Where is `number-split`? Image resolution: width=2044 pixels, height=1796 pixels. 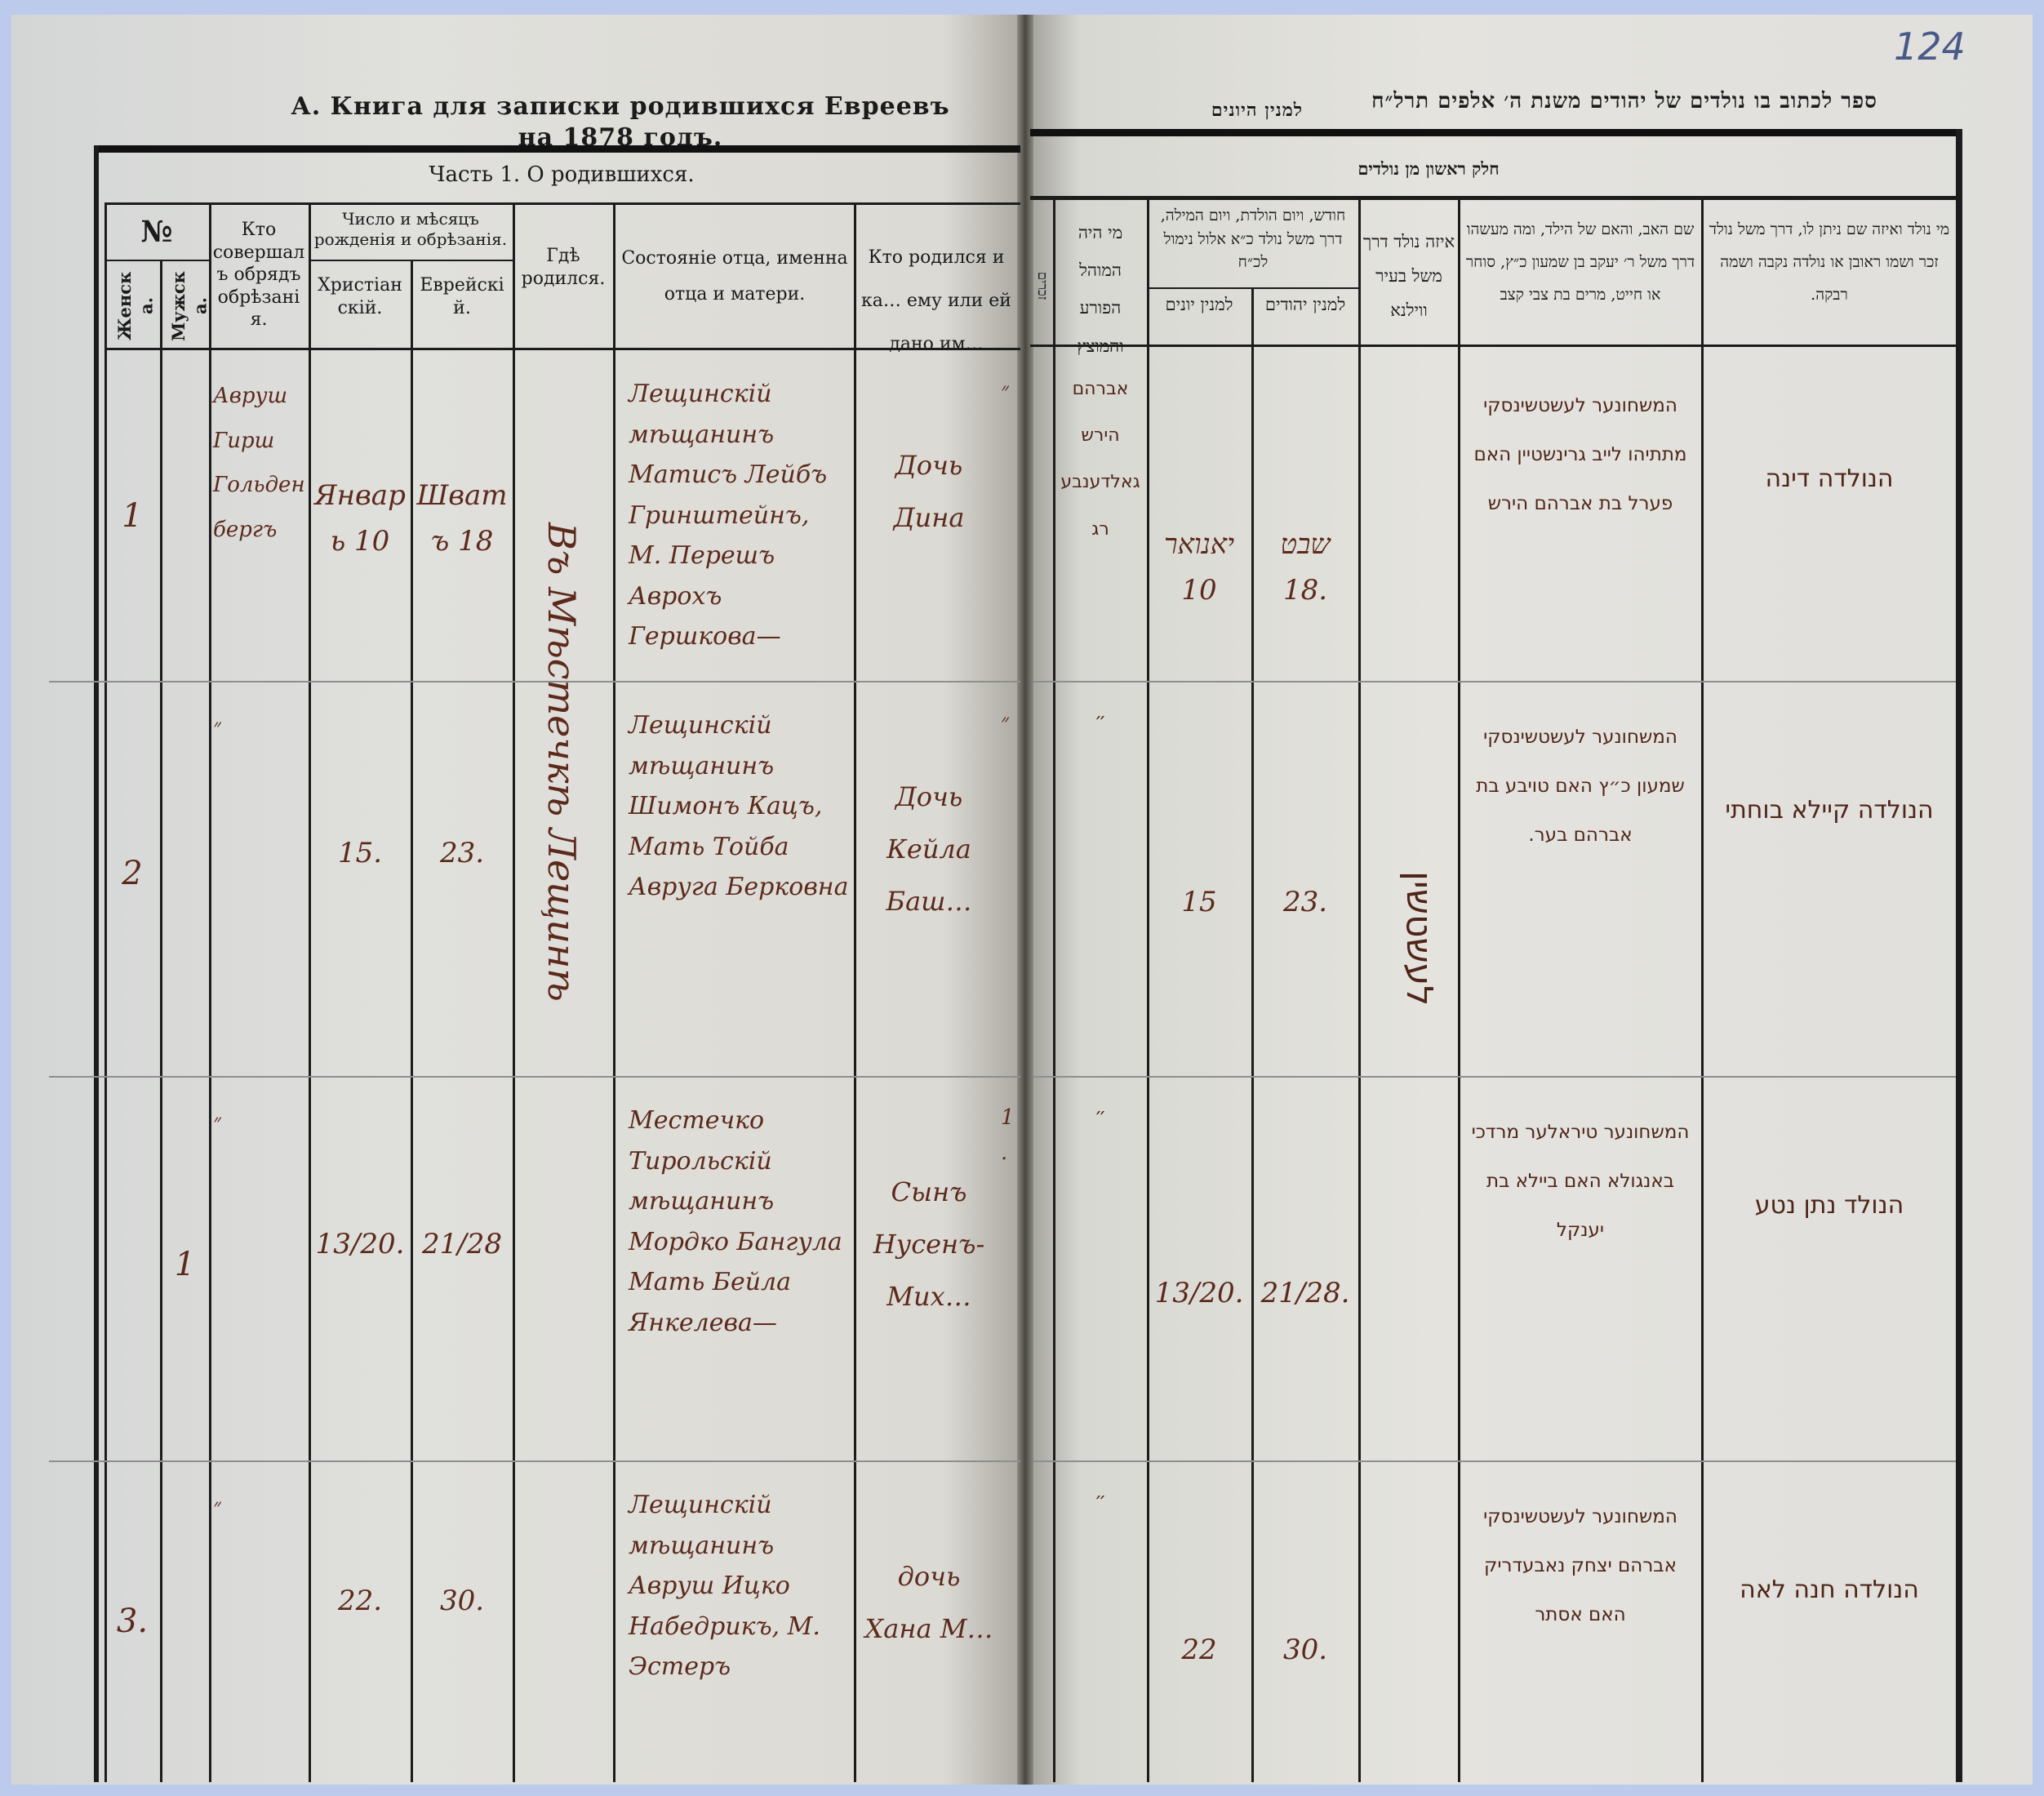 number-split is located at coordinates (156, 260).